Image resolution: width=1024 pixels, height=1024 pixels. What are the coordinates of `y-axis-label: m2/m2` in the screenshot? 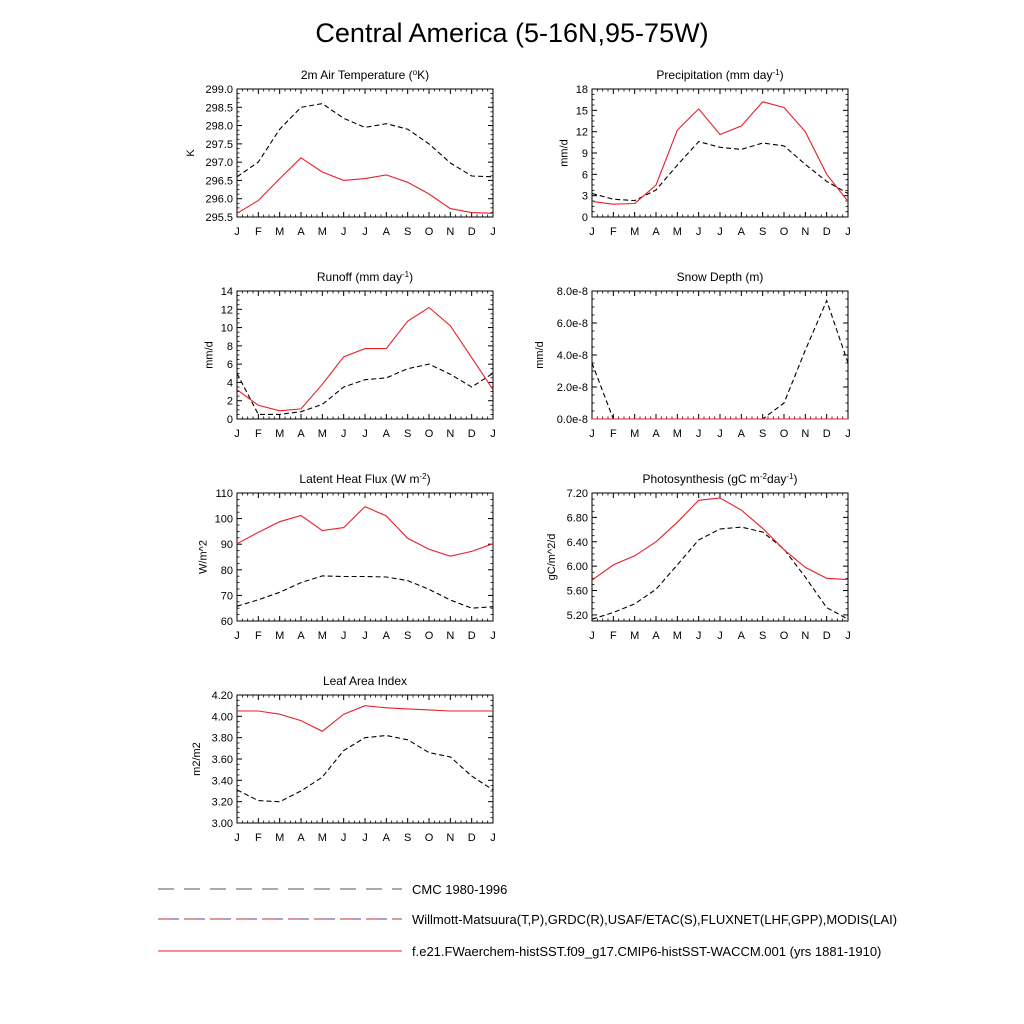 It's located at (197, 759).